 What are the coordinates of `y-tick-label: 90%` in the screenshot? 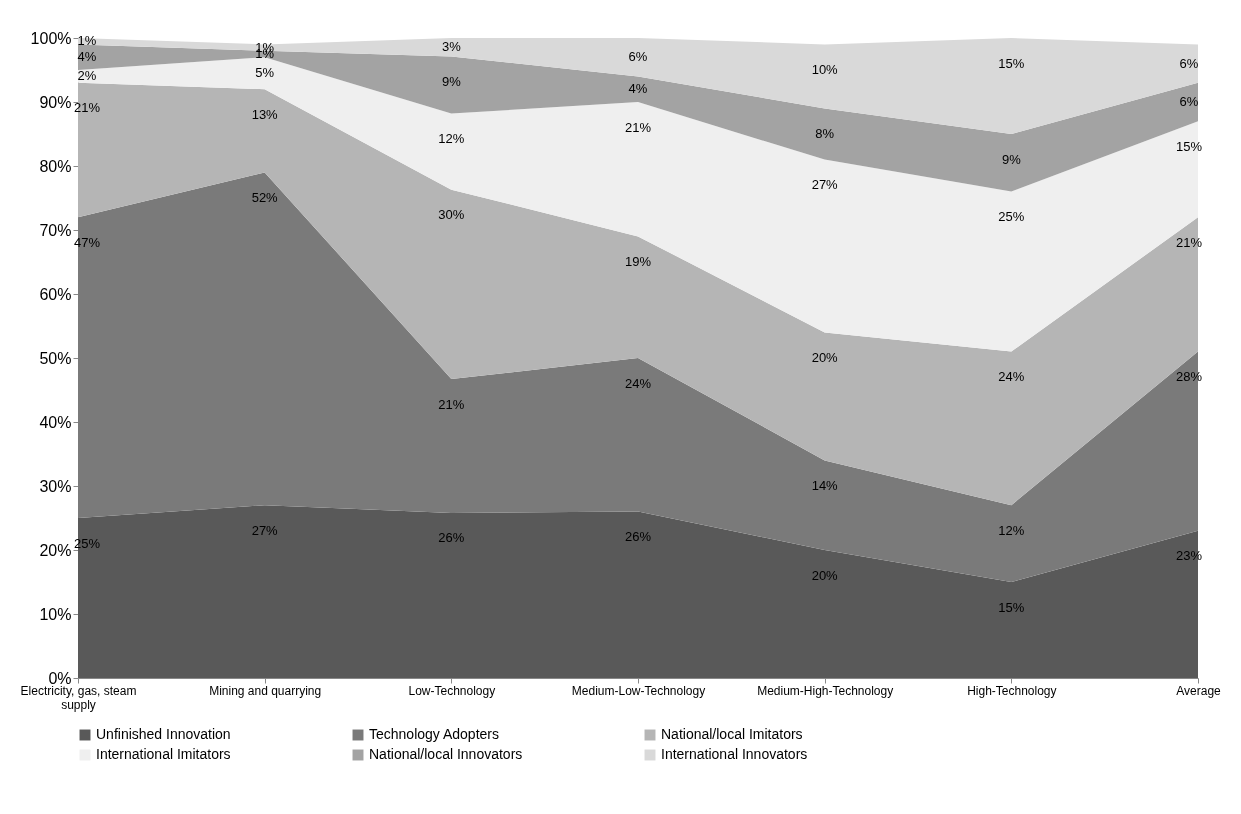 It's located at (55, 102).